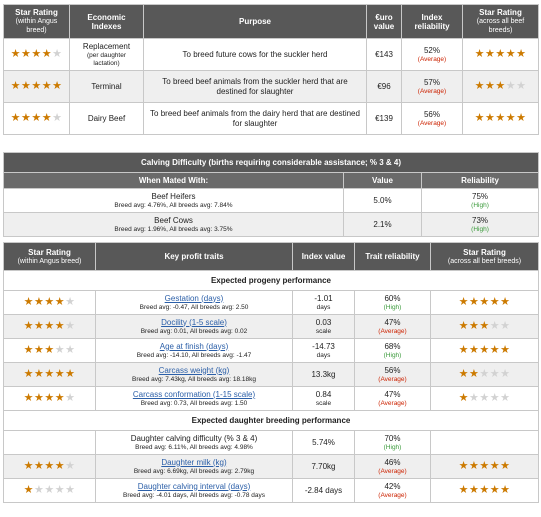  I want to click on index-reliability-header: Index reliability, so click(432, 21).